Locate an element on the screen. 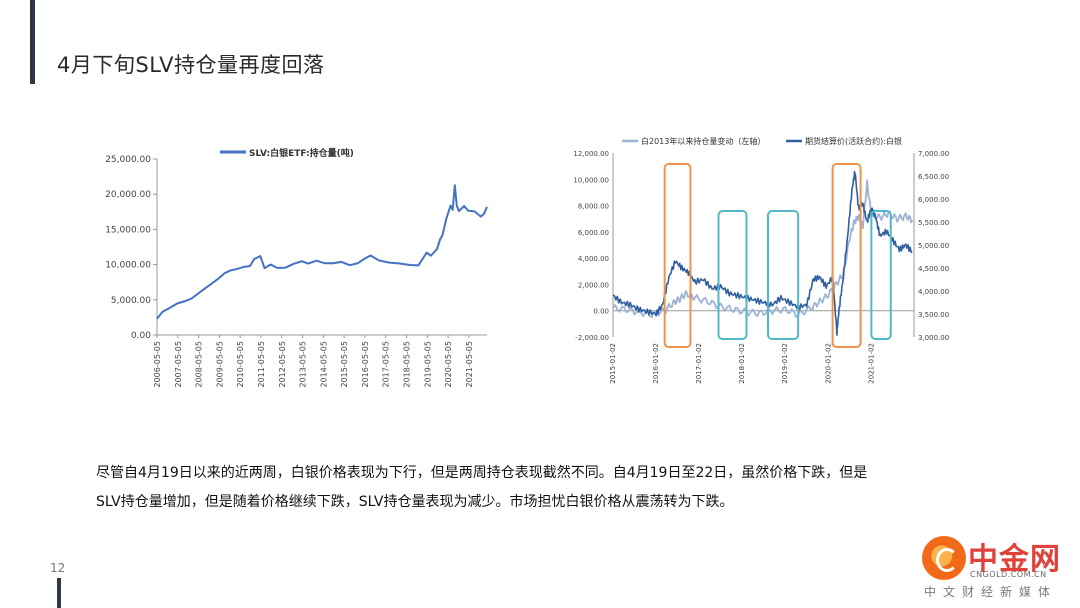 This screenshot has height=608, width=1080. left-y-tick-label: 12,000.00 is located at coordinates (591, 154).